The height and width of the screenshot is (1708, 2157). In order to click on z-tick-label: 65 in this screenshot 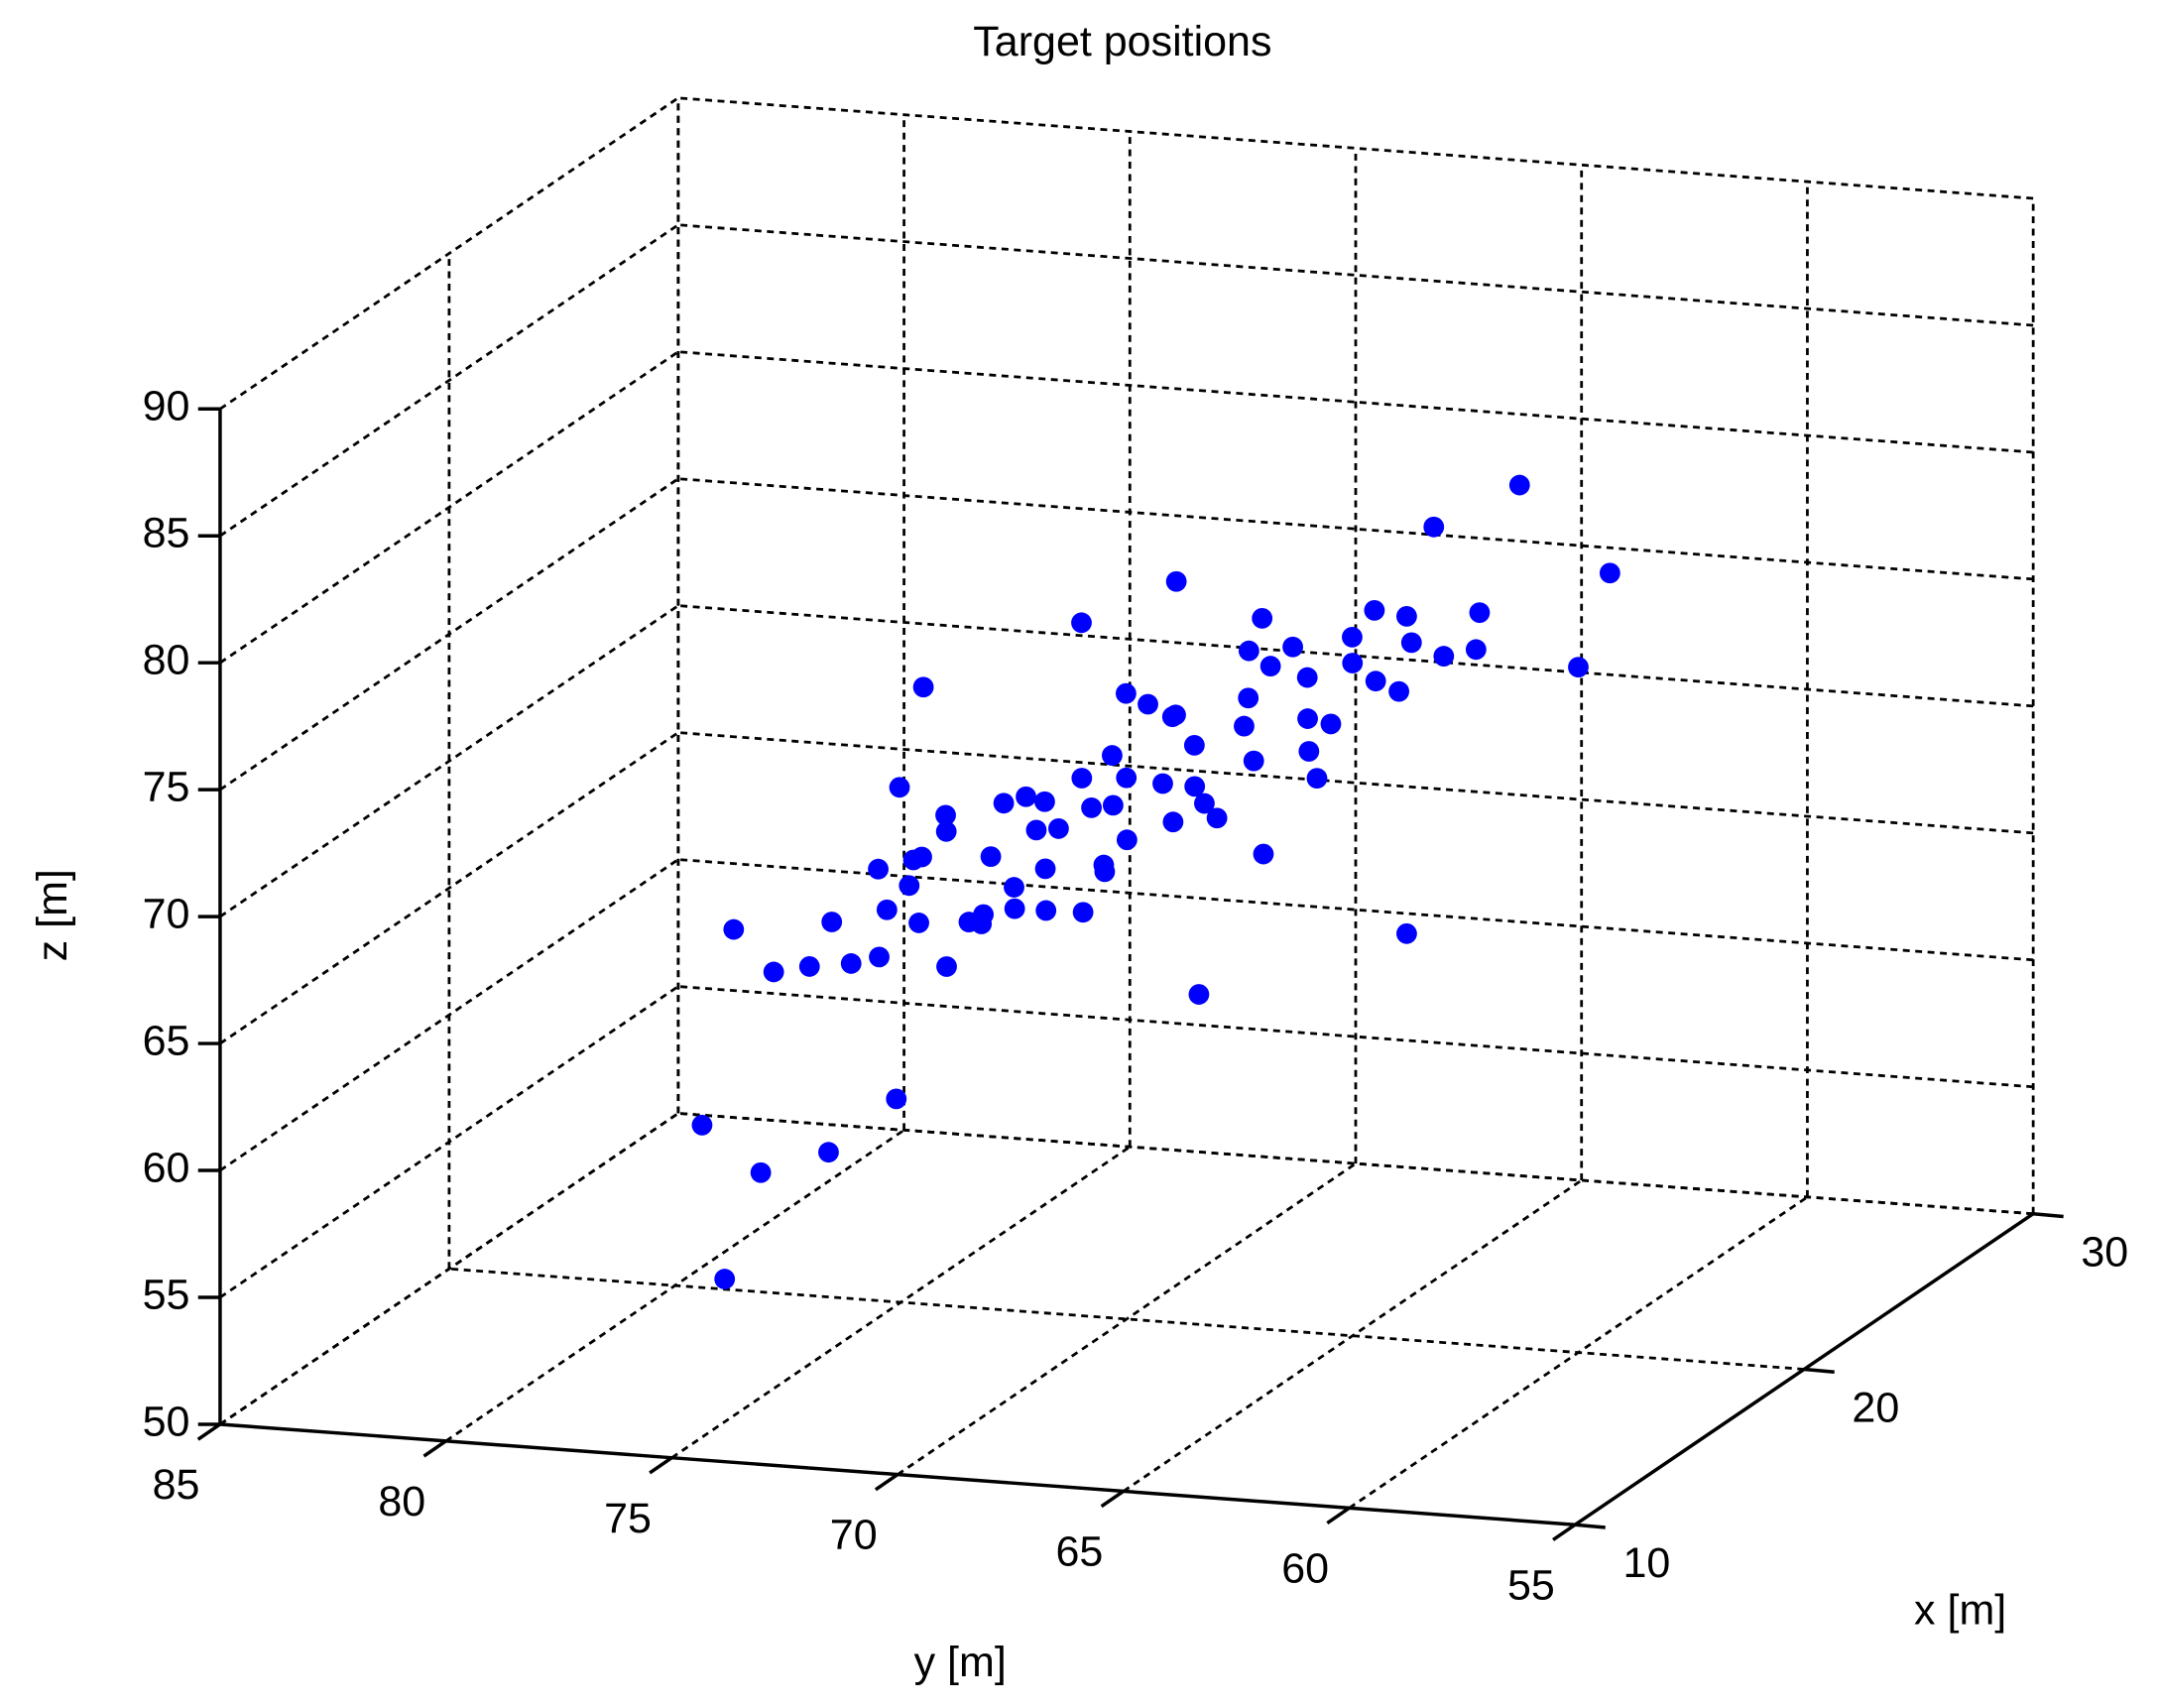, I will do `click(166, 1040)`.